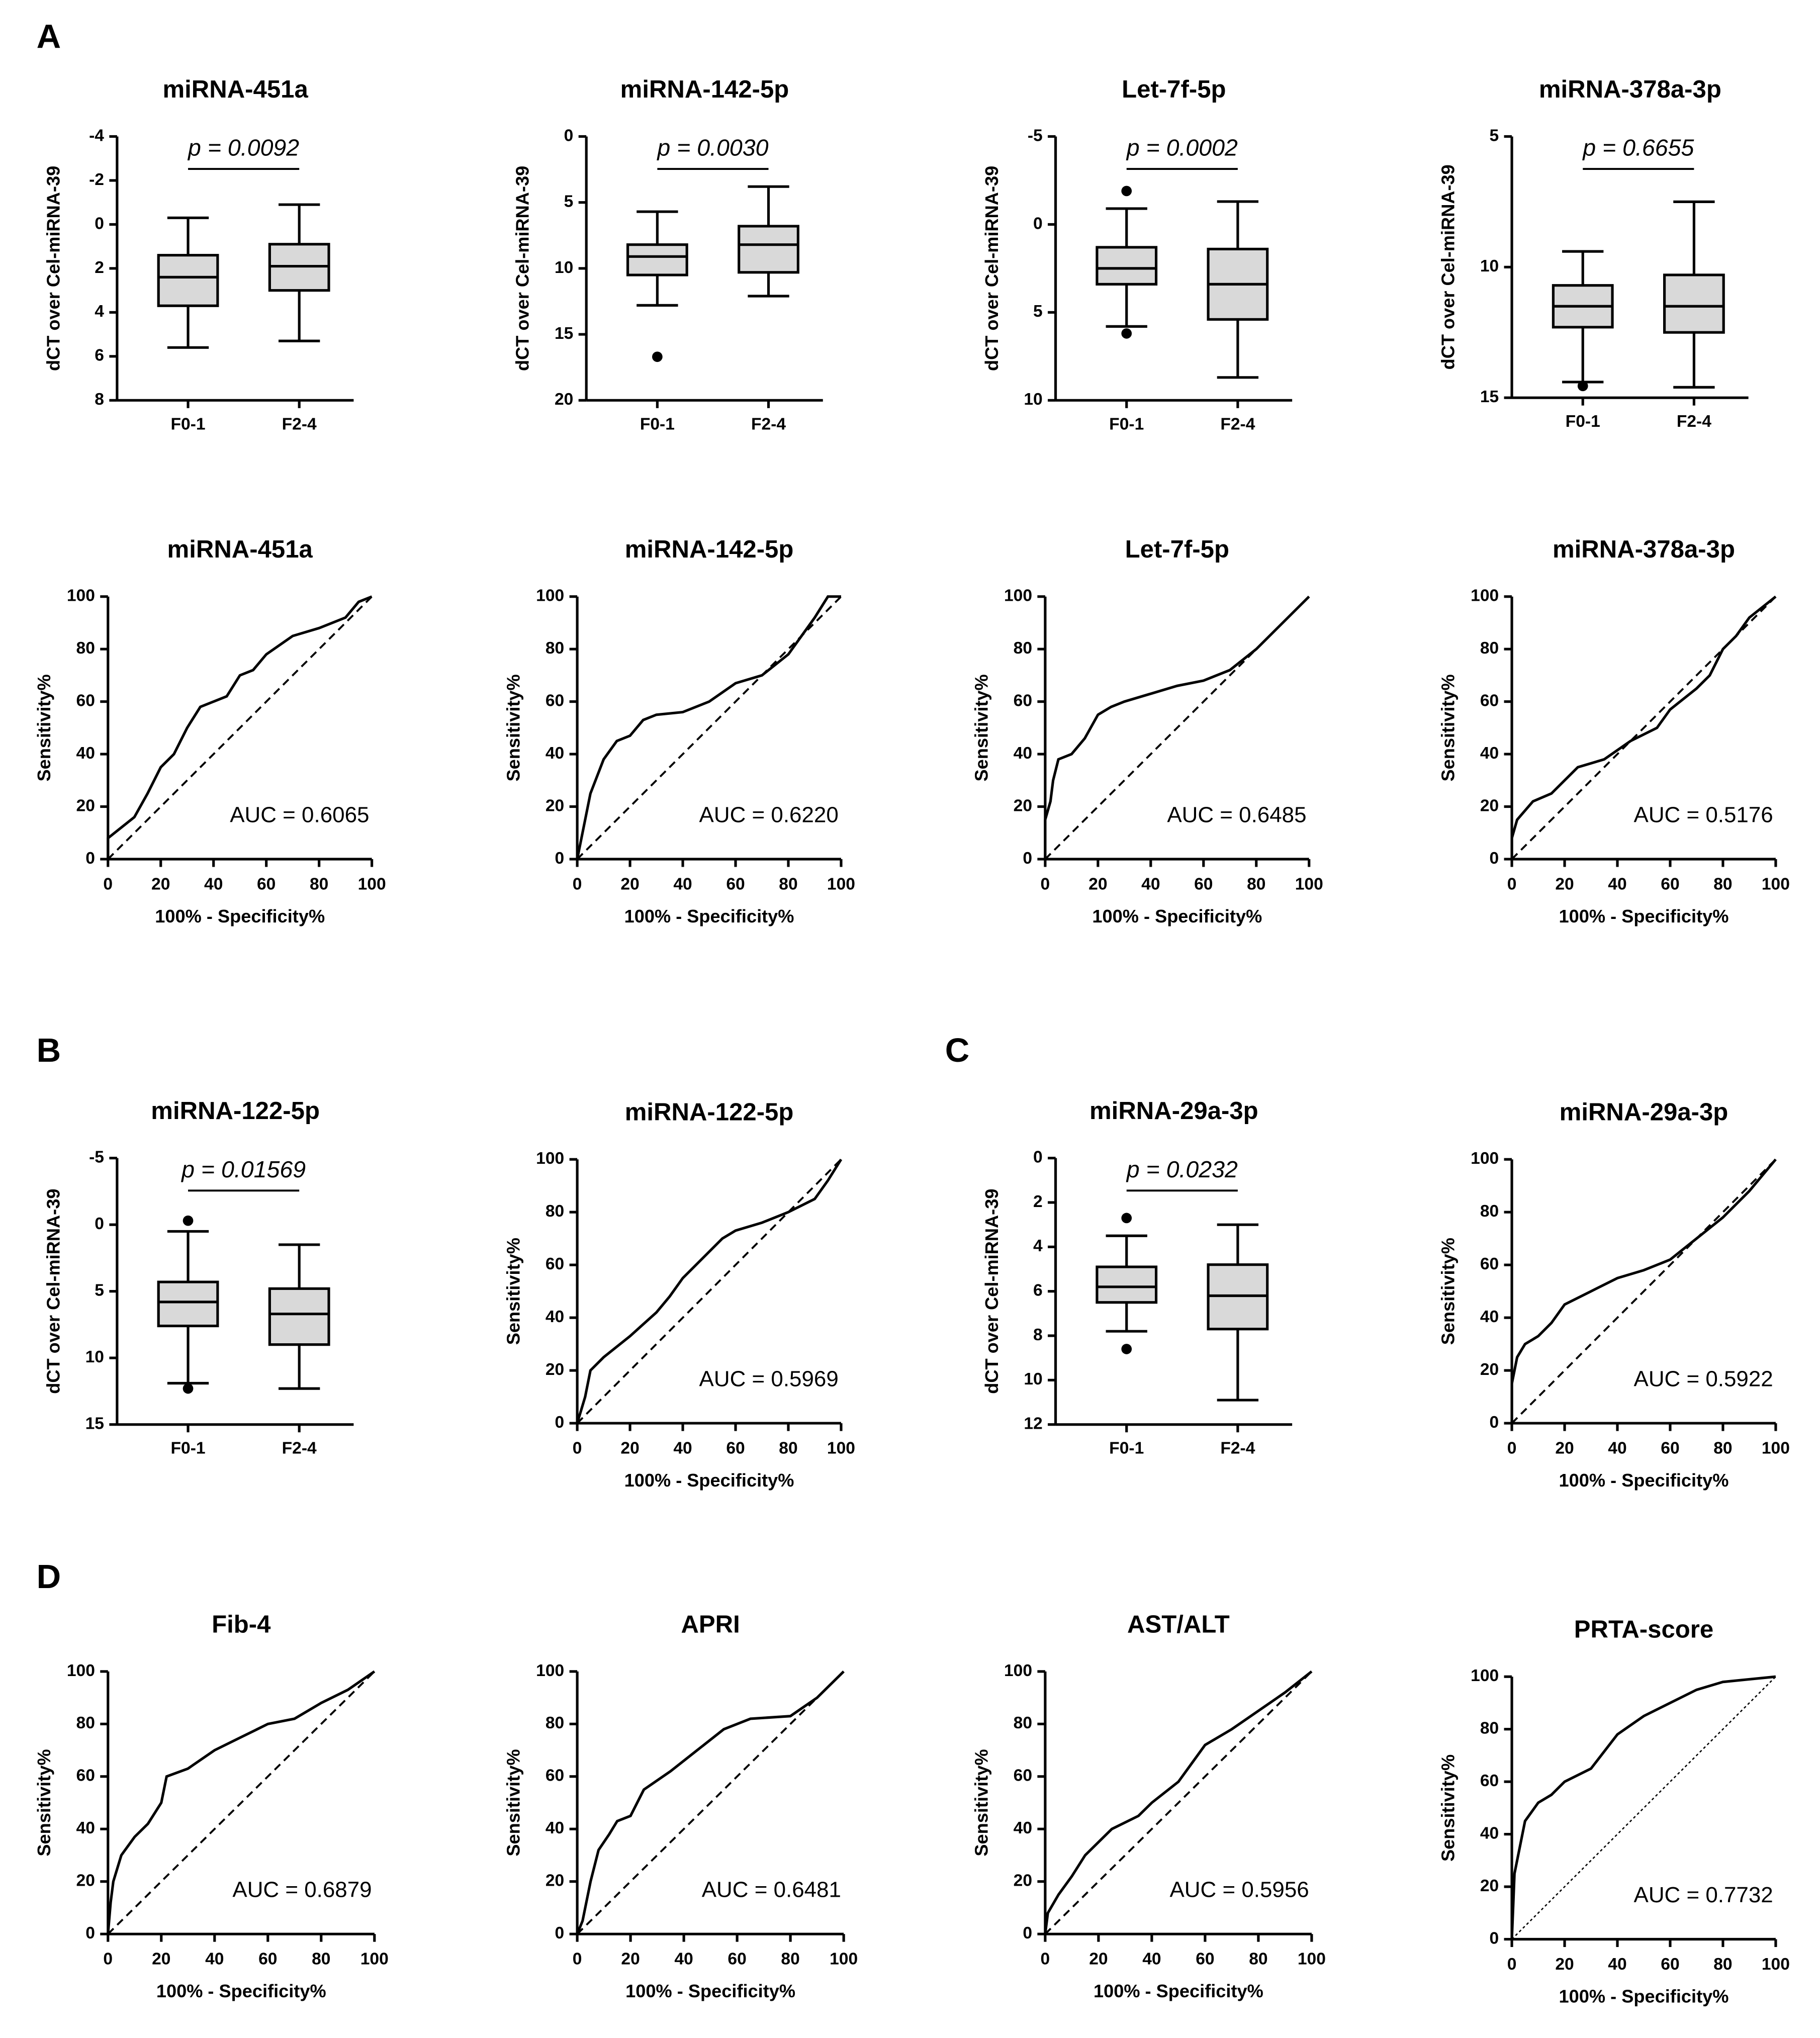 The width and height of the screenshot is (1820, 2038). I want to click on chart-title: APRI, so click(710, 1625).